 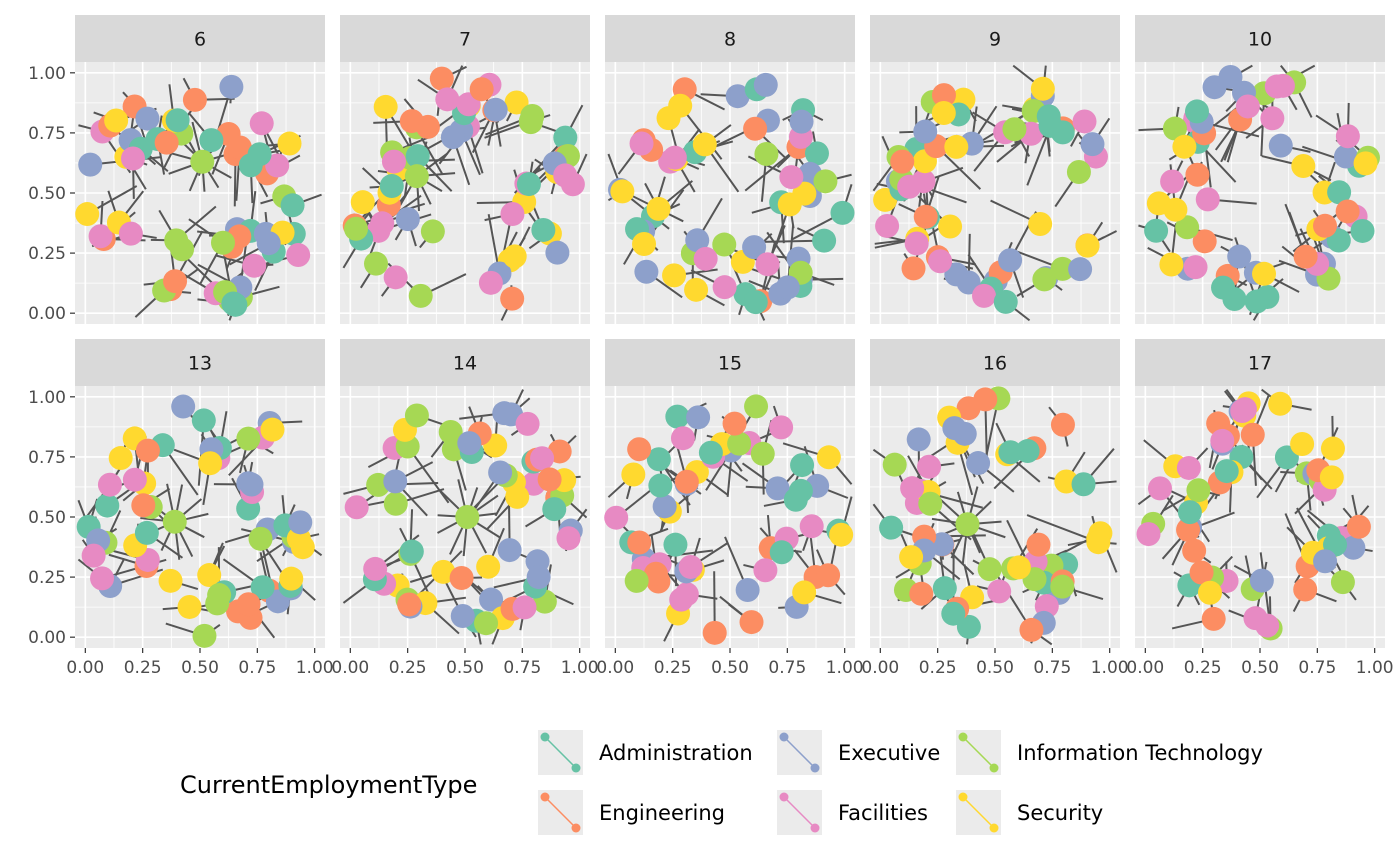 What do you see at coordinates (880, 668) in the screenshot?
I see `x-tick-label: 0.00` at bounding box center [880, 668].